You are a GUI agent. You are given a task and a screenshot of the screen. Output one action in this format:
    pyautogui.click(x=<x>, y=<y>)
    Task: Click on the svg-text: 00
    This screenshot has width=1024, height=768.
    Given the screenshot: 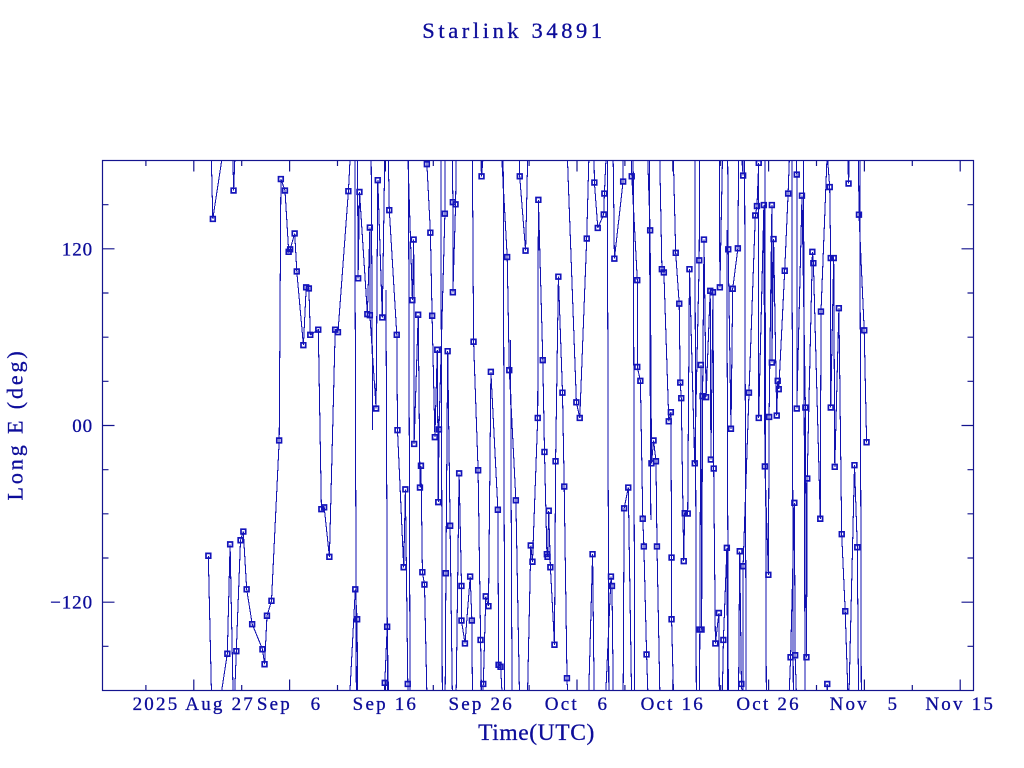 What is the action you would take?
    pyautogui.click(x=82, y=426)
    